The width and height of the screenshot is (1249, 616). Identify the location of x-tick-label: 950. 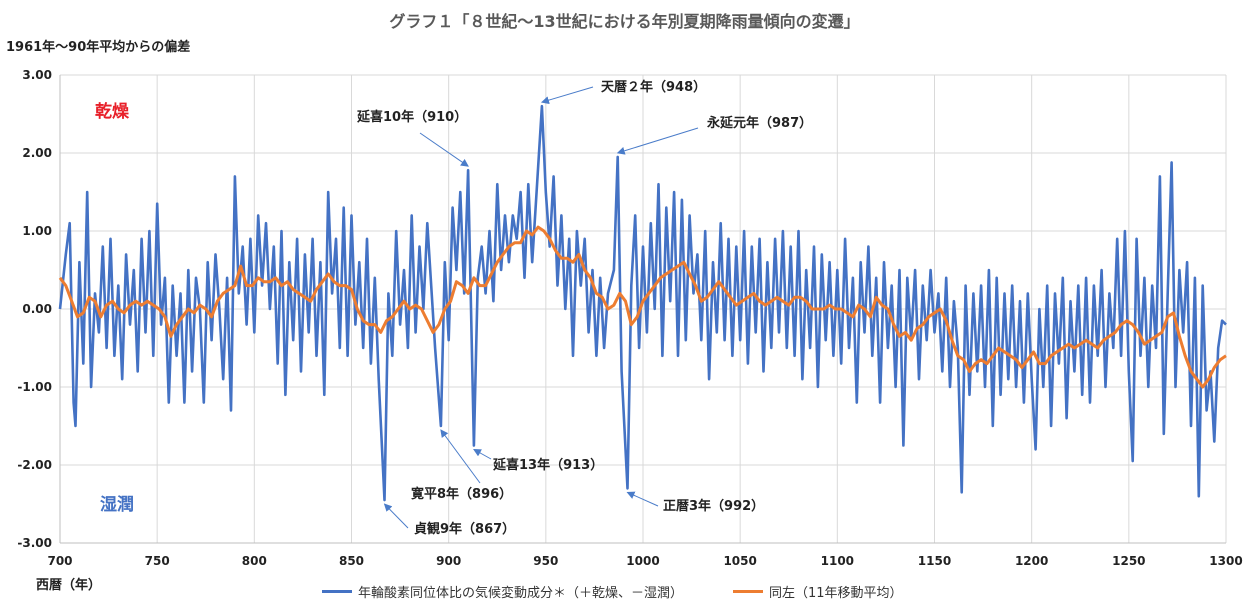
(545, 561).